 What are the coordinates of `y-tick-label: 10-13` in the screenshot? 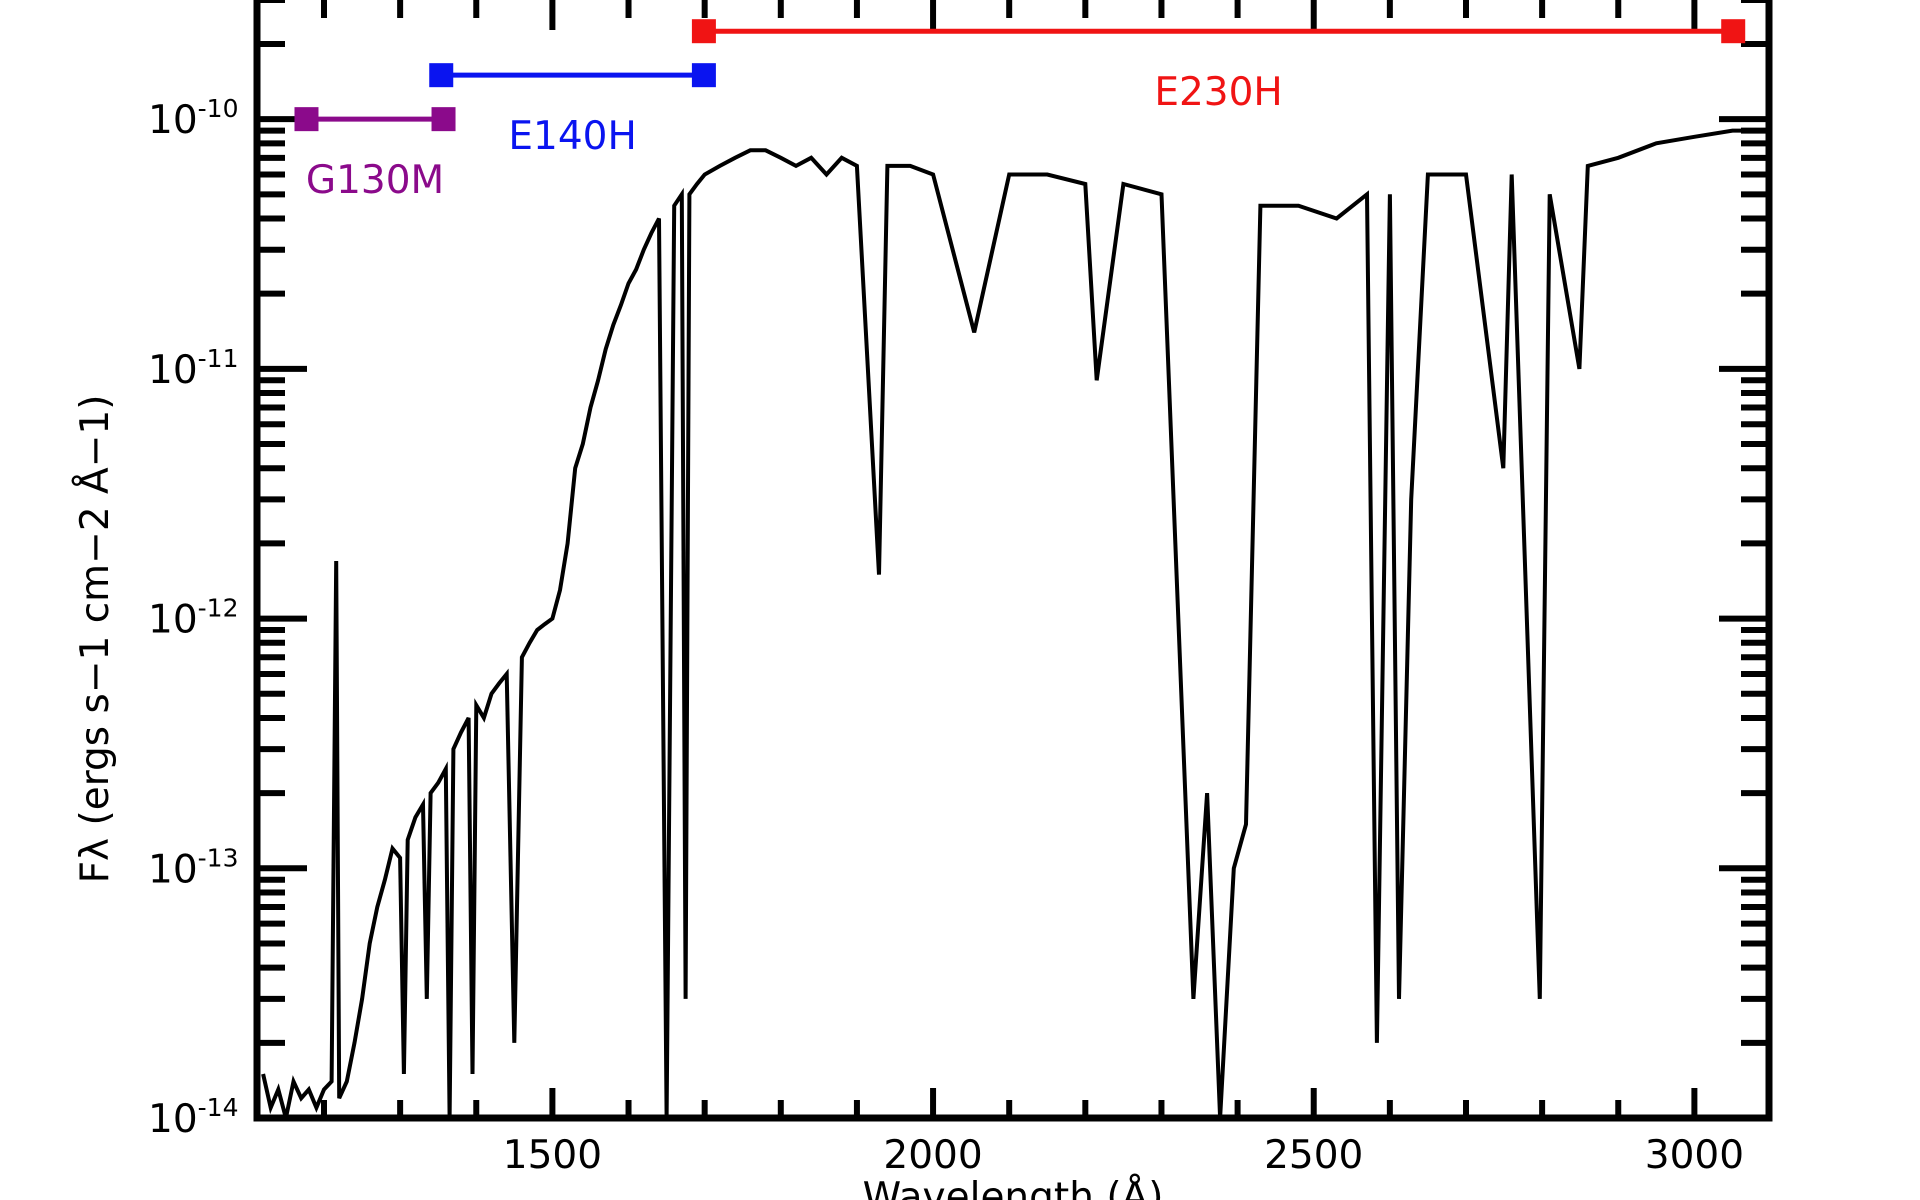 It's located at (193, 867).